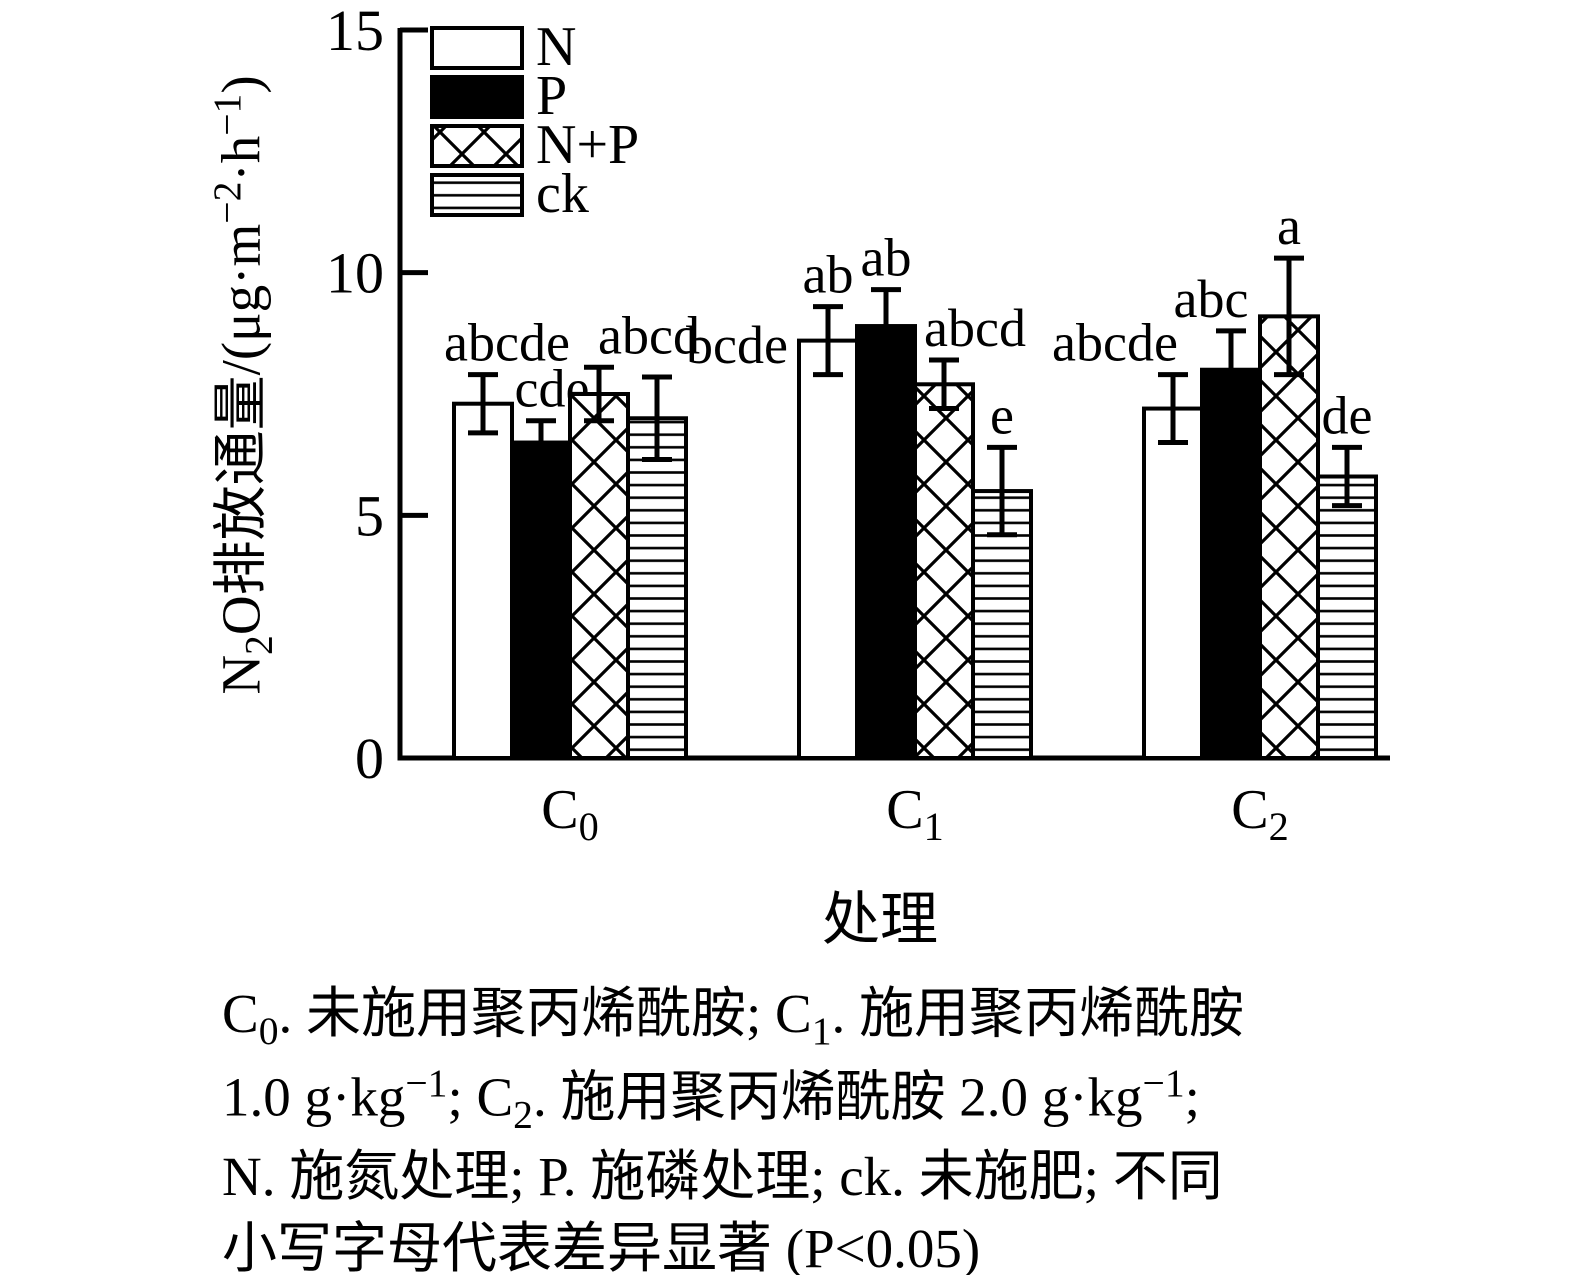  Describe the element at coordinates (601, 1246) in the screenshot. I see `caption-line: 小写字母代表差异显著 (P<0.05)` at that location.